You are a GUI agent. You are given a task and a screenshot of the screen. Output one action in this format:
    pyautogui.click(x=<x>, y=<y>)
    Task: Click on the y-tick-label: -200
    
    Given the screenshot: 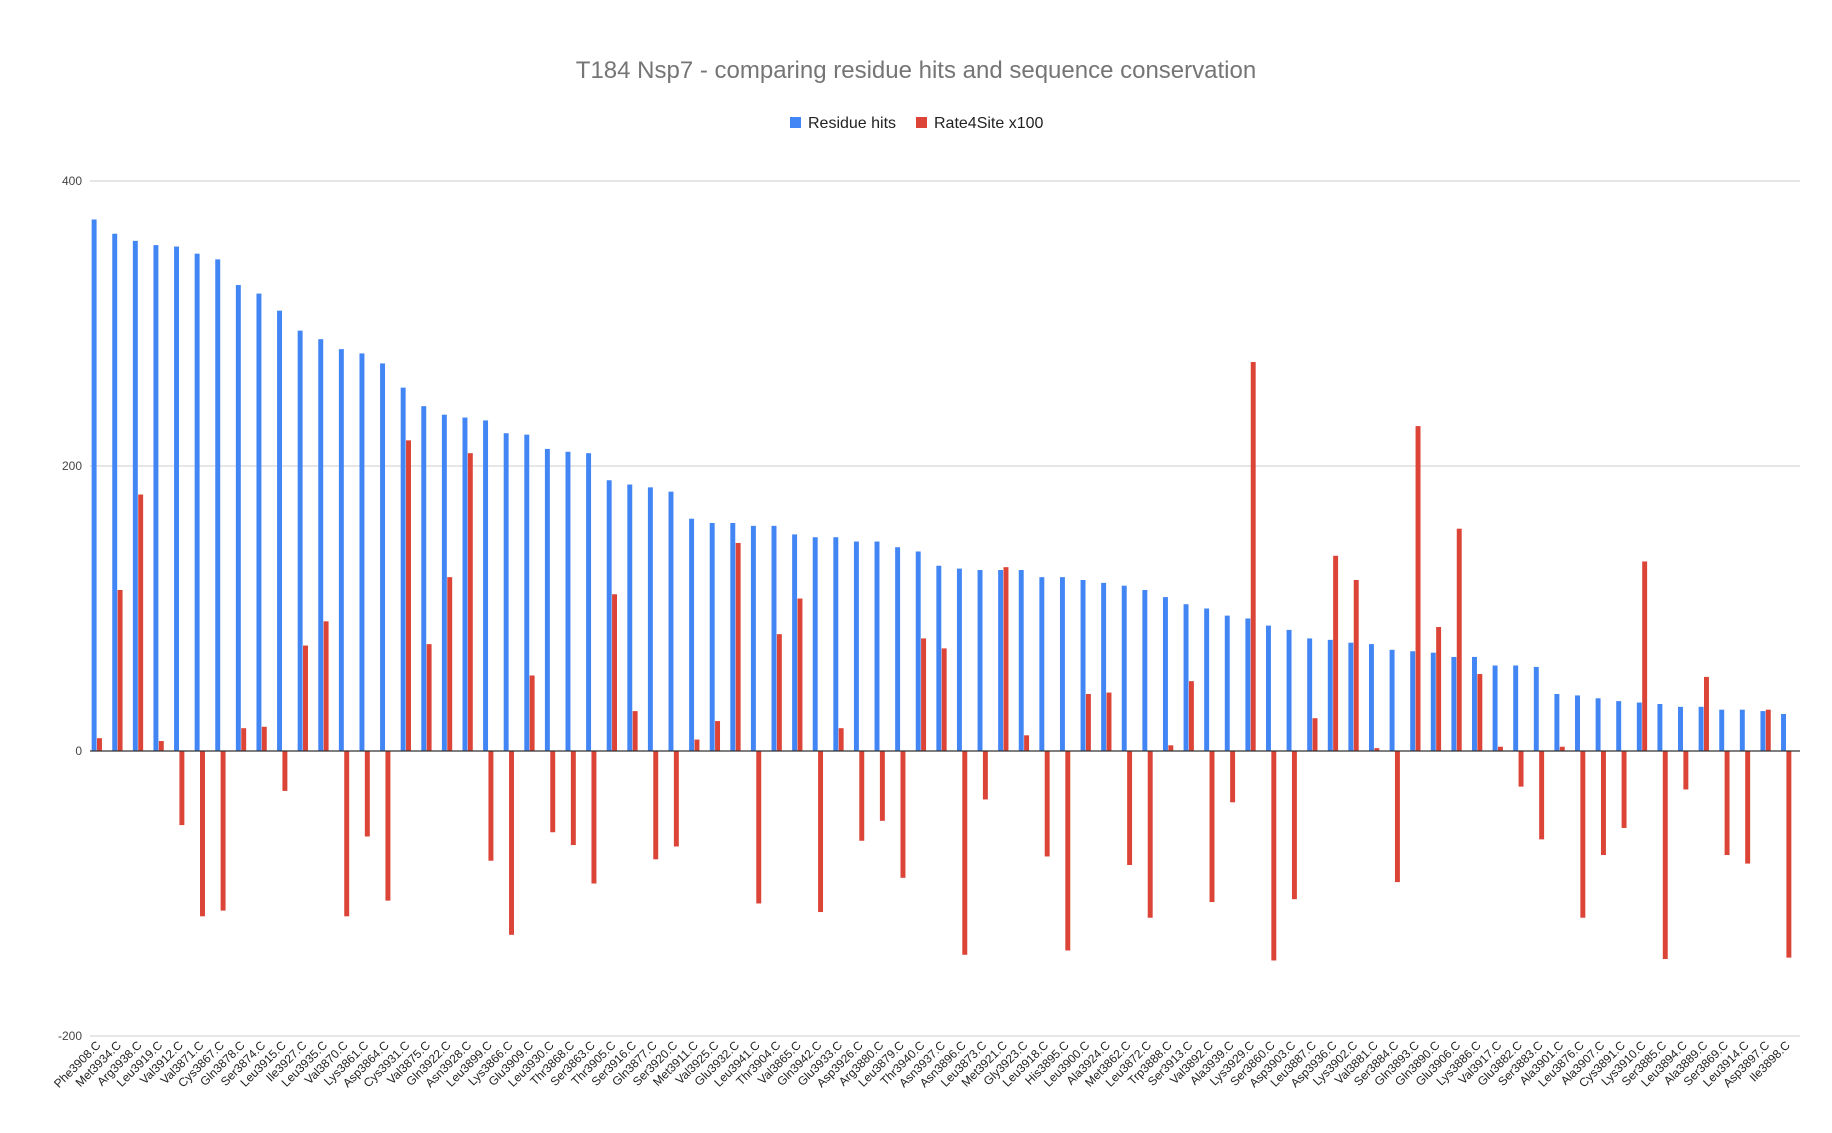 What is the action you would take?
    pyautogui.click(x=70, y=1036)
    